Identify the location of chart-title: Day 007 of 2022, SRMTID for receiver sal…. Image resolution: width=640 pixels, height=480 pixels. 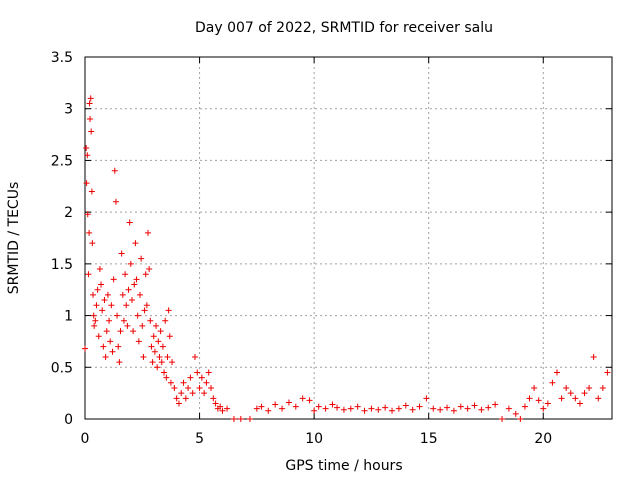
(344, 28).